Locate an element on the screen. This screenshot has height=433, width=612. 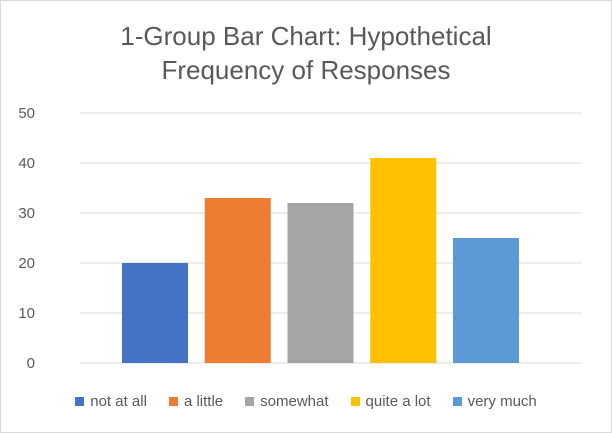
y-tick-label-0: 0 is located at coordinates (31, 363).